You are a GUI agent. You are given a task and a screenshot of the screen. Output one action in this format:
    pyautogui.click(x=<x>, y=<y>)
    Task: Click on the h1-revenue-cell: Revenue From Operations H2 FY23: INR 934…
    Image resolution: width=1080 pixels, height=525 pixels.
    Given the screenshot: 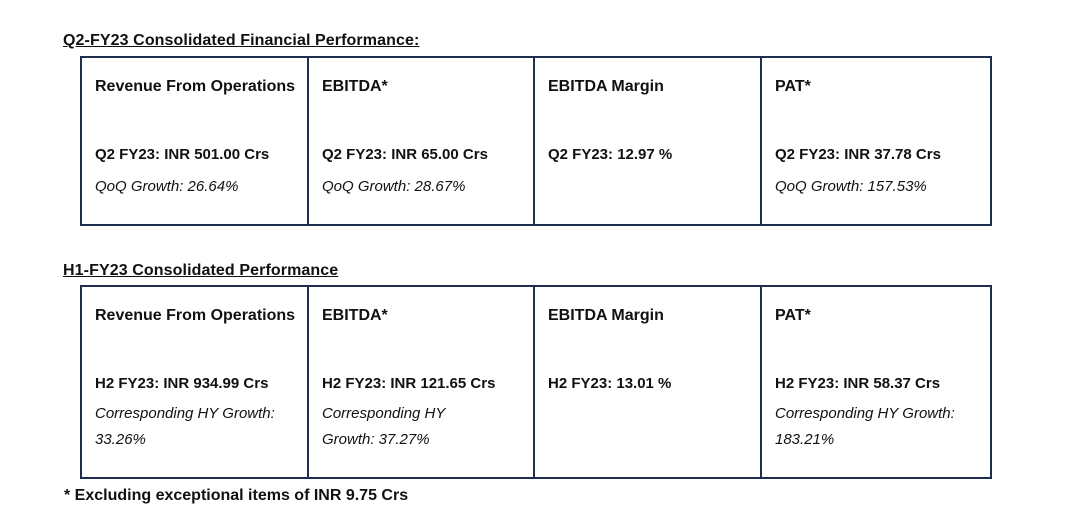 What is the action you would take?
    pyautogui.click(x=194, y=382)
    